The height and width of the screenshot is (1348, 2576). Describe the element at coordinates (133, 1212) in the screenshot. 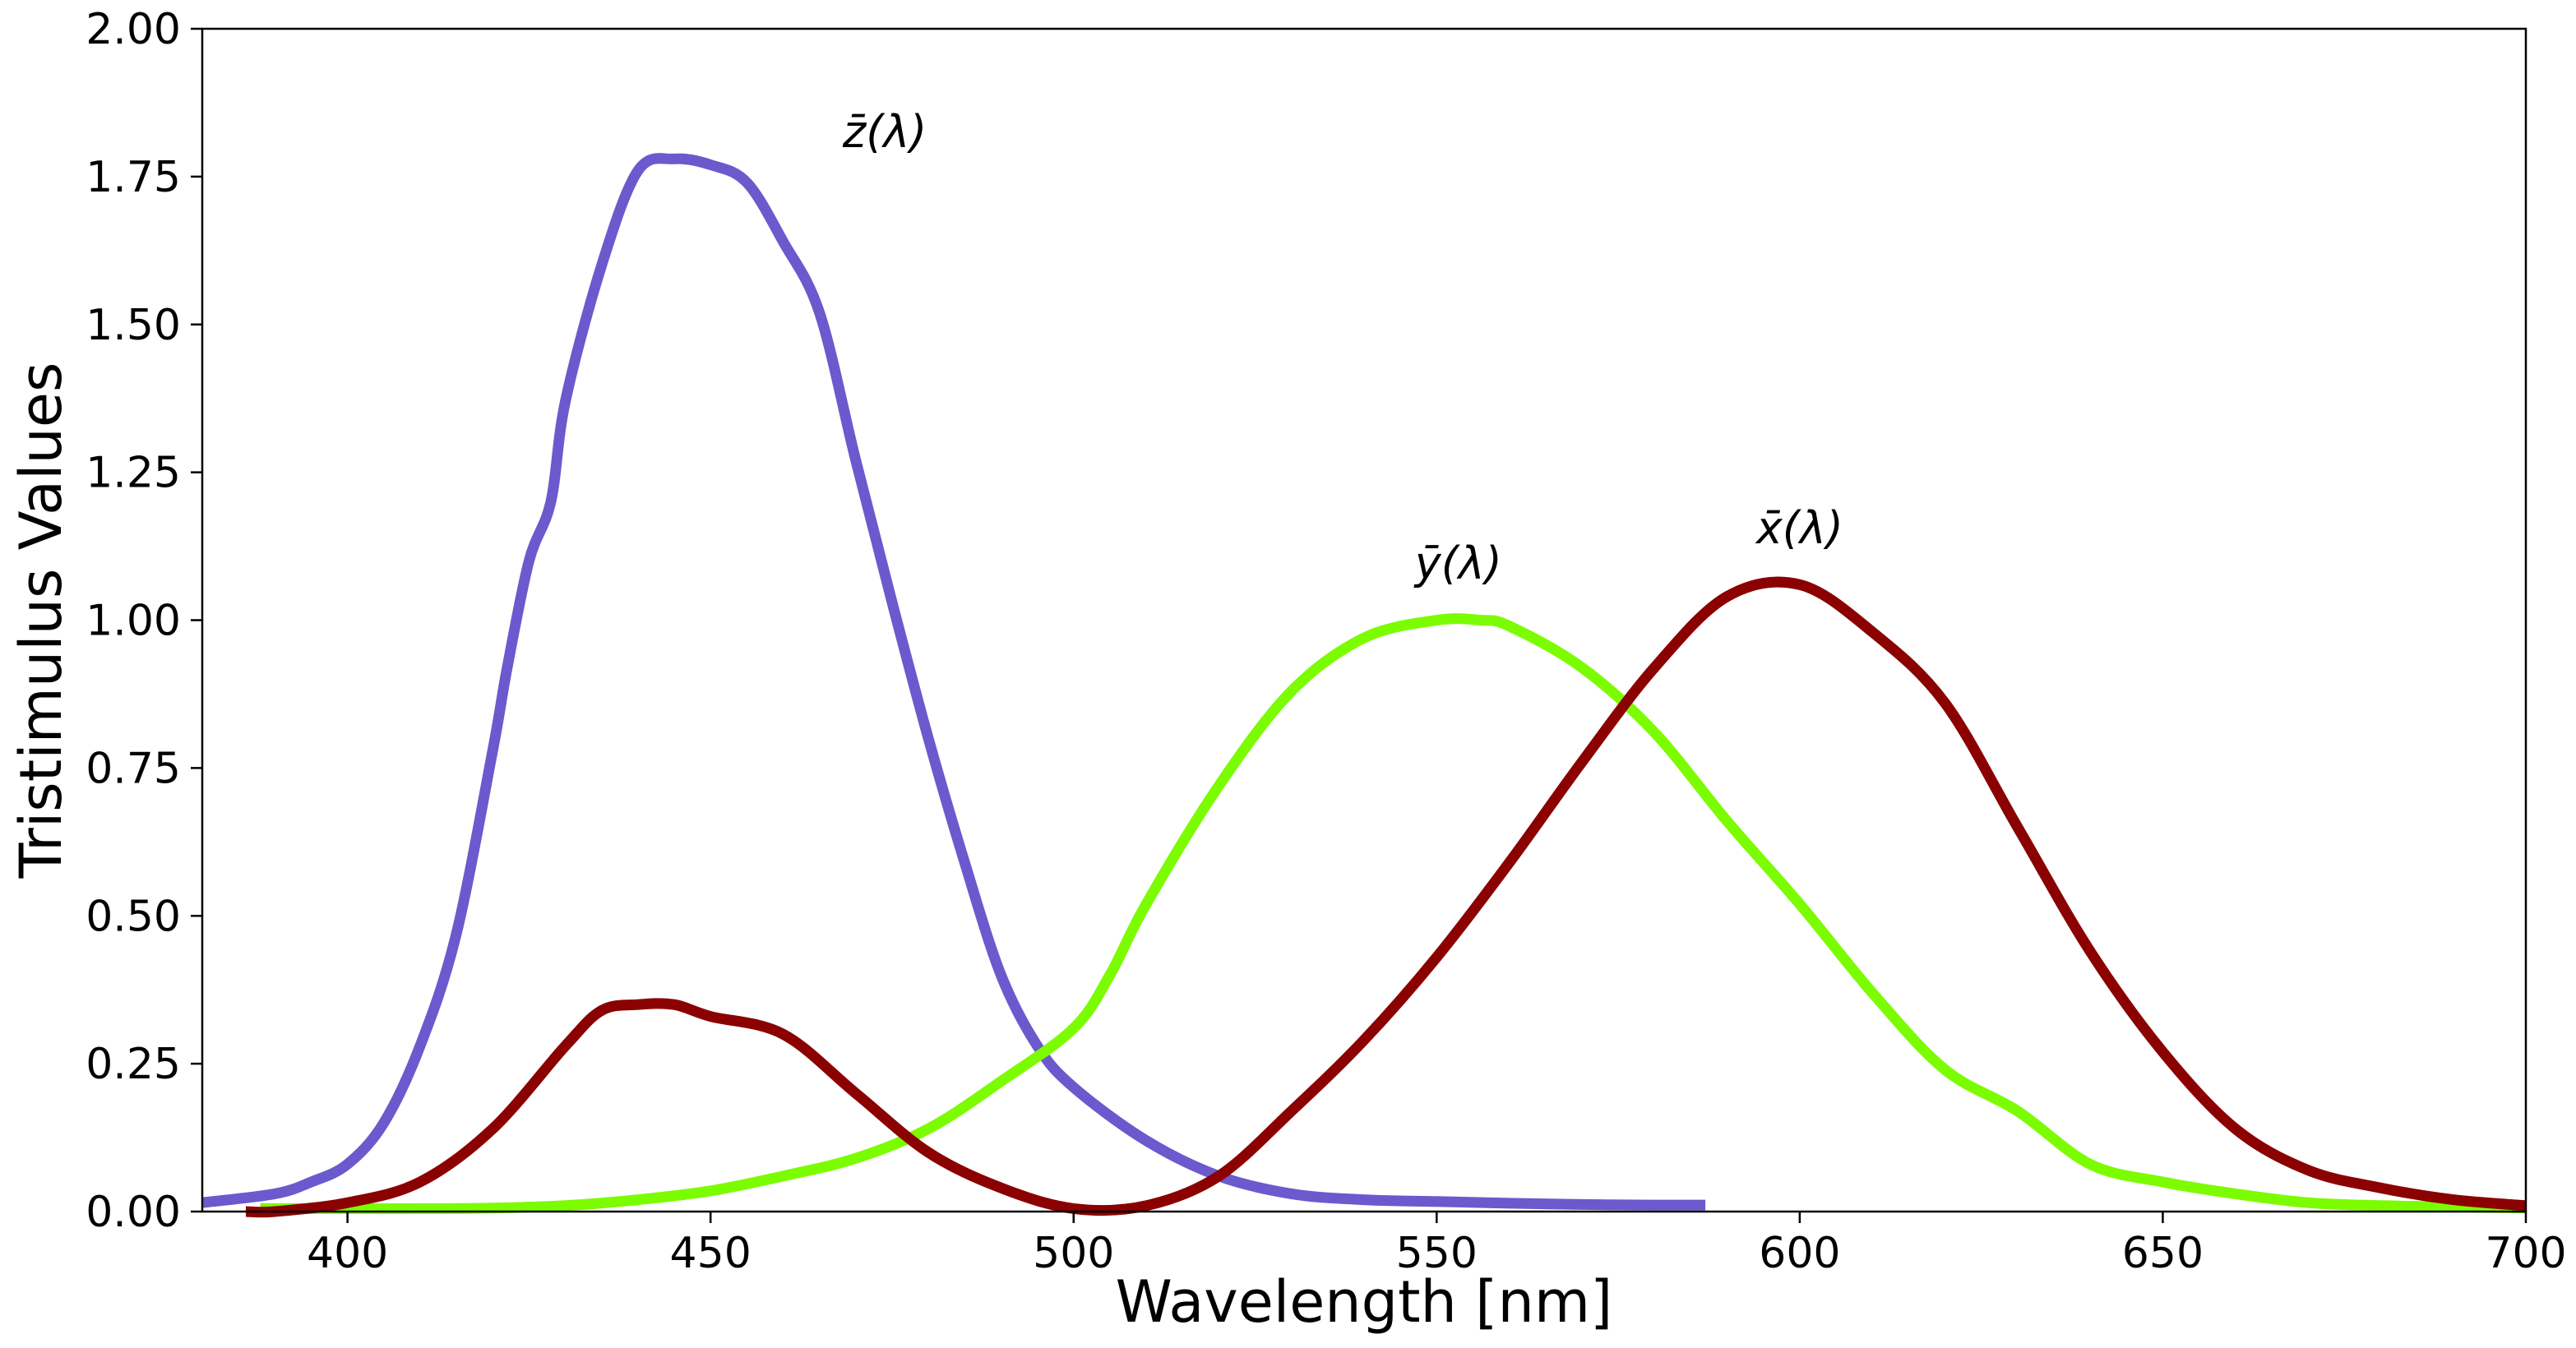

I see `y-tick-label: 0.00` at that location.